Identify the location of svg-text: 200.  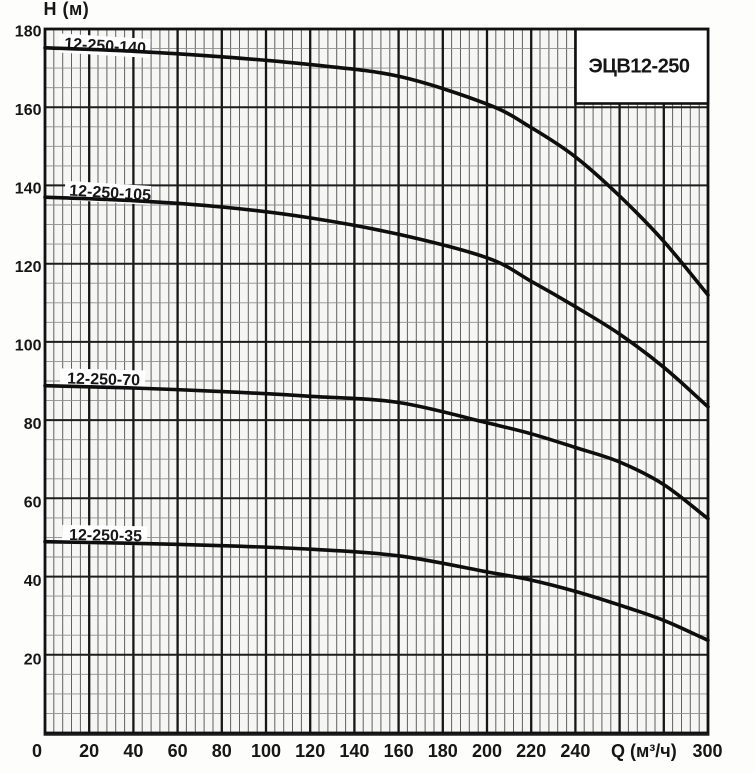
(487, 751).